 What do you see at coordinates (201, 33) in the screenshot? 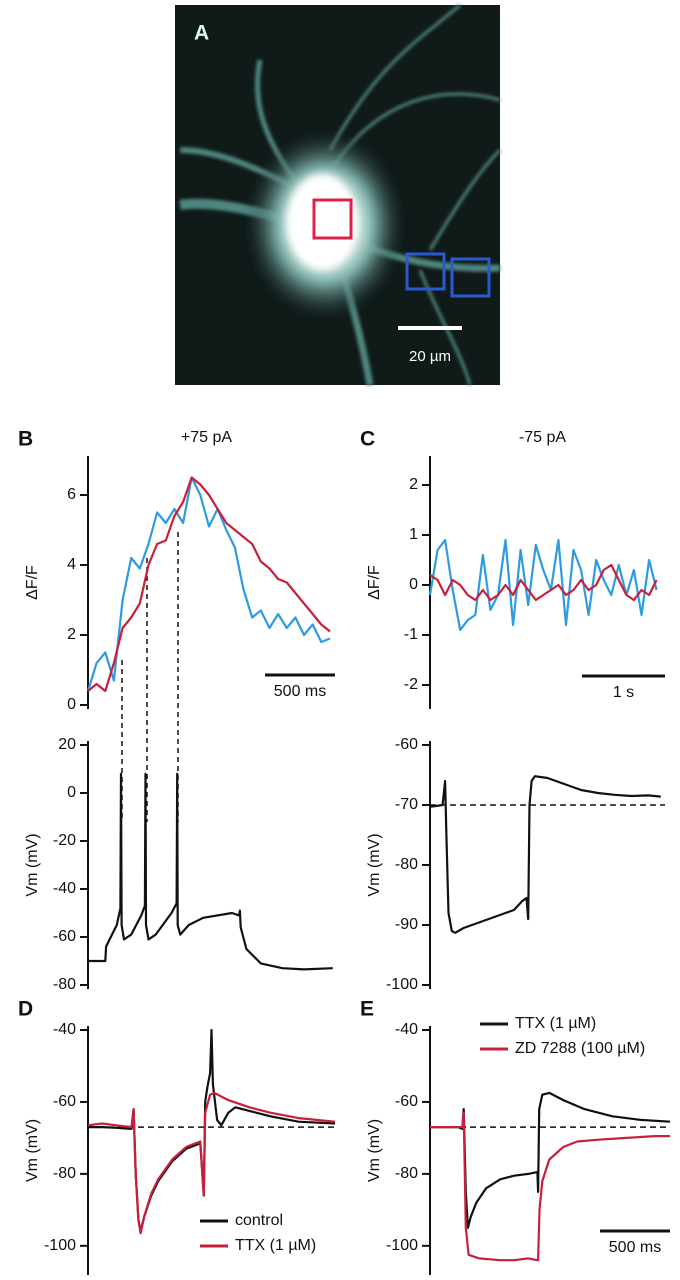
I see `panel-label: A` at bounding box center [201, 33].